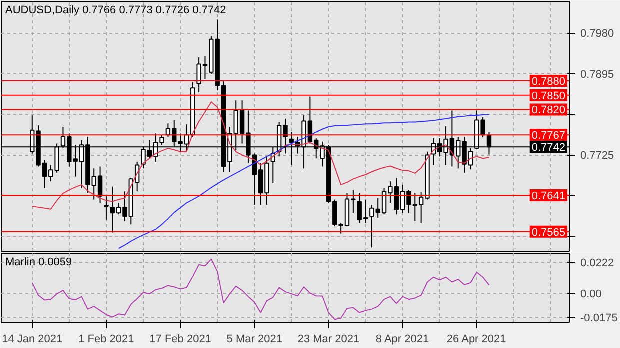  Describe the element at coordinates (549, 136) in the screenshot. I see `ref-line-label: 0.7767` at that location.